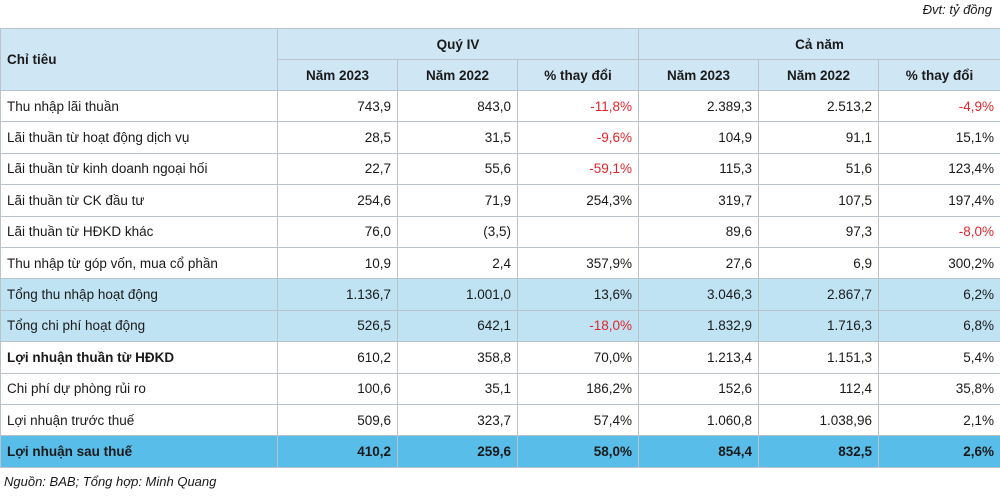  Describe the element at coordinates (699, 169) in the screenshot. I see `table-cell: 115,3` at that location.